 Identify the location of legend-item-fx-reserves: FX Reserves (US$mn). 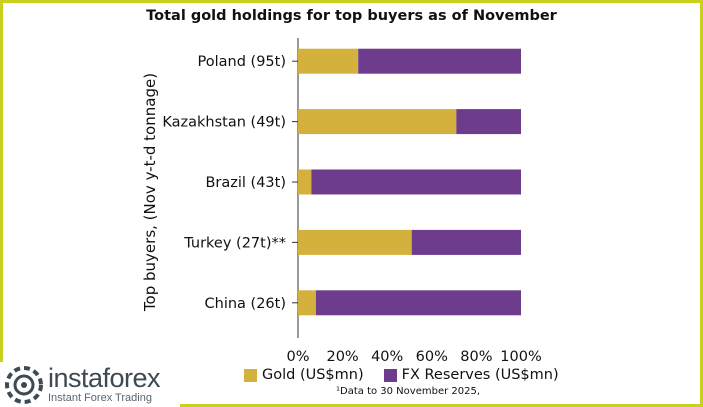
(471, 375).